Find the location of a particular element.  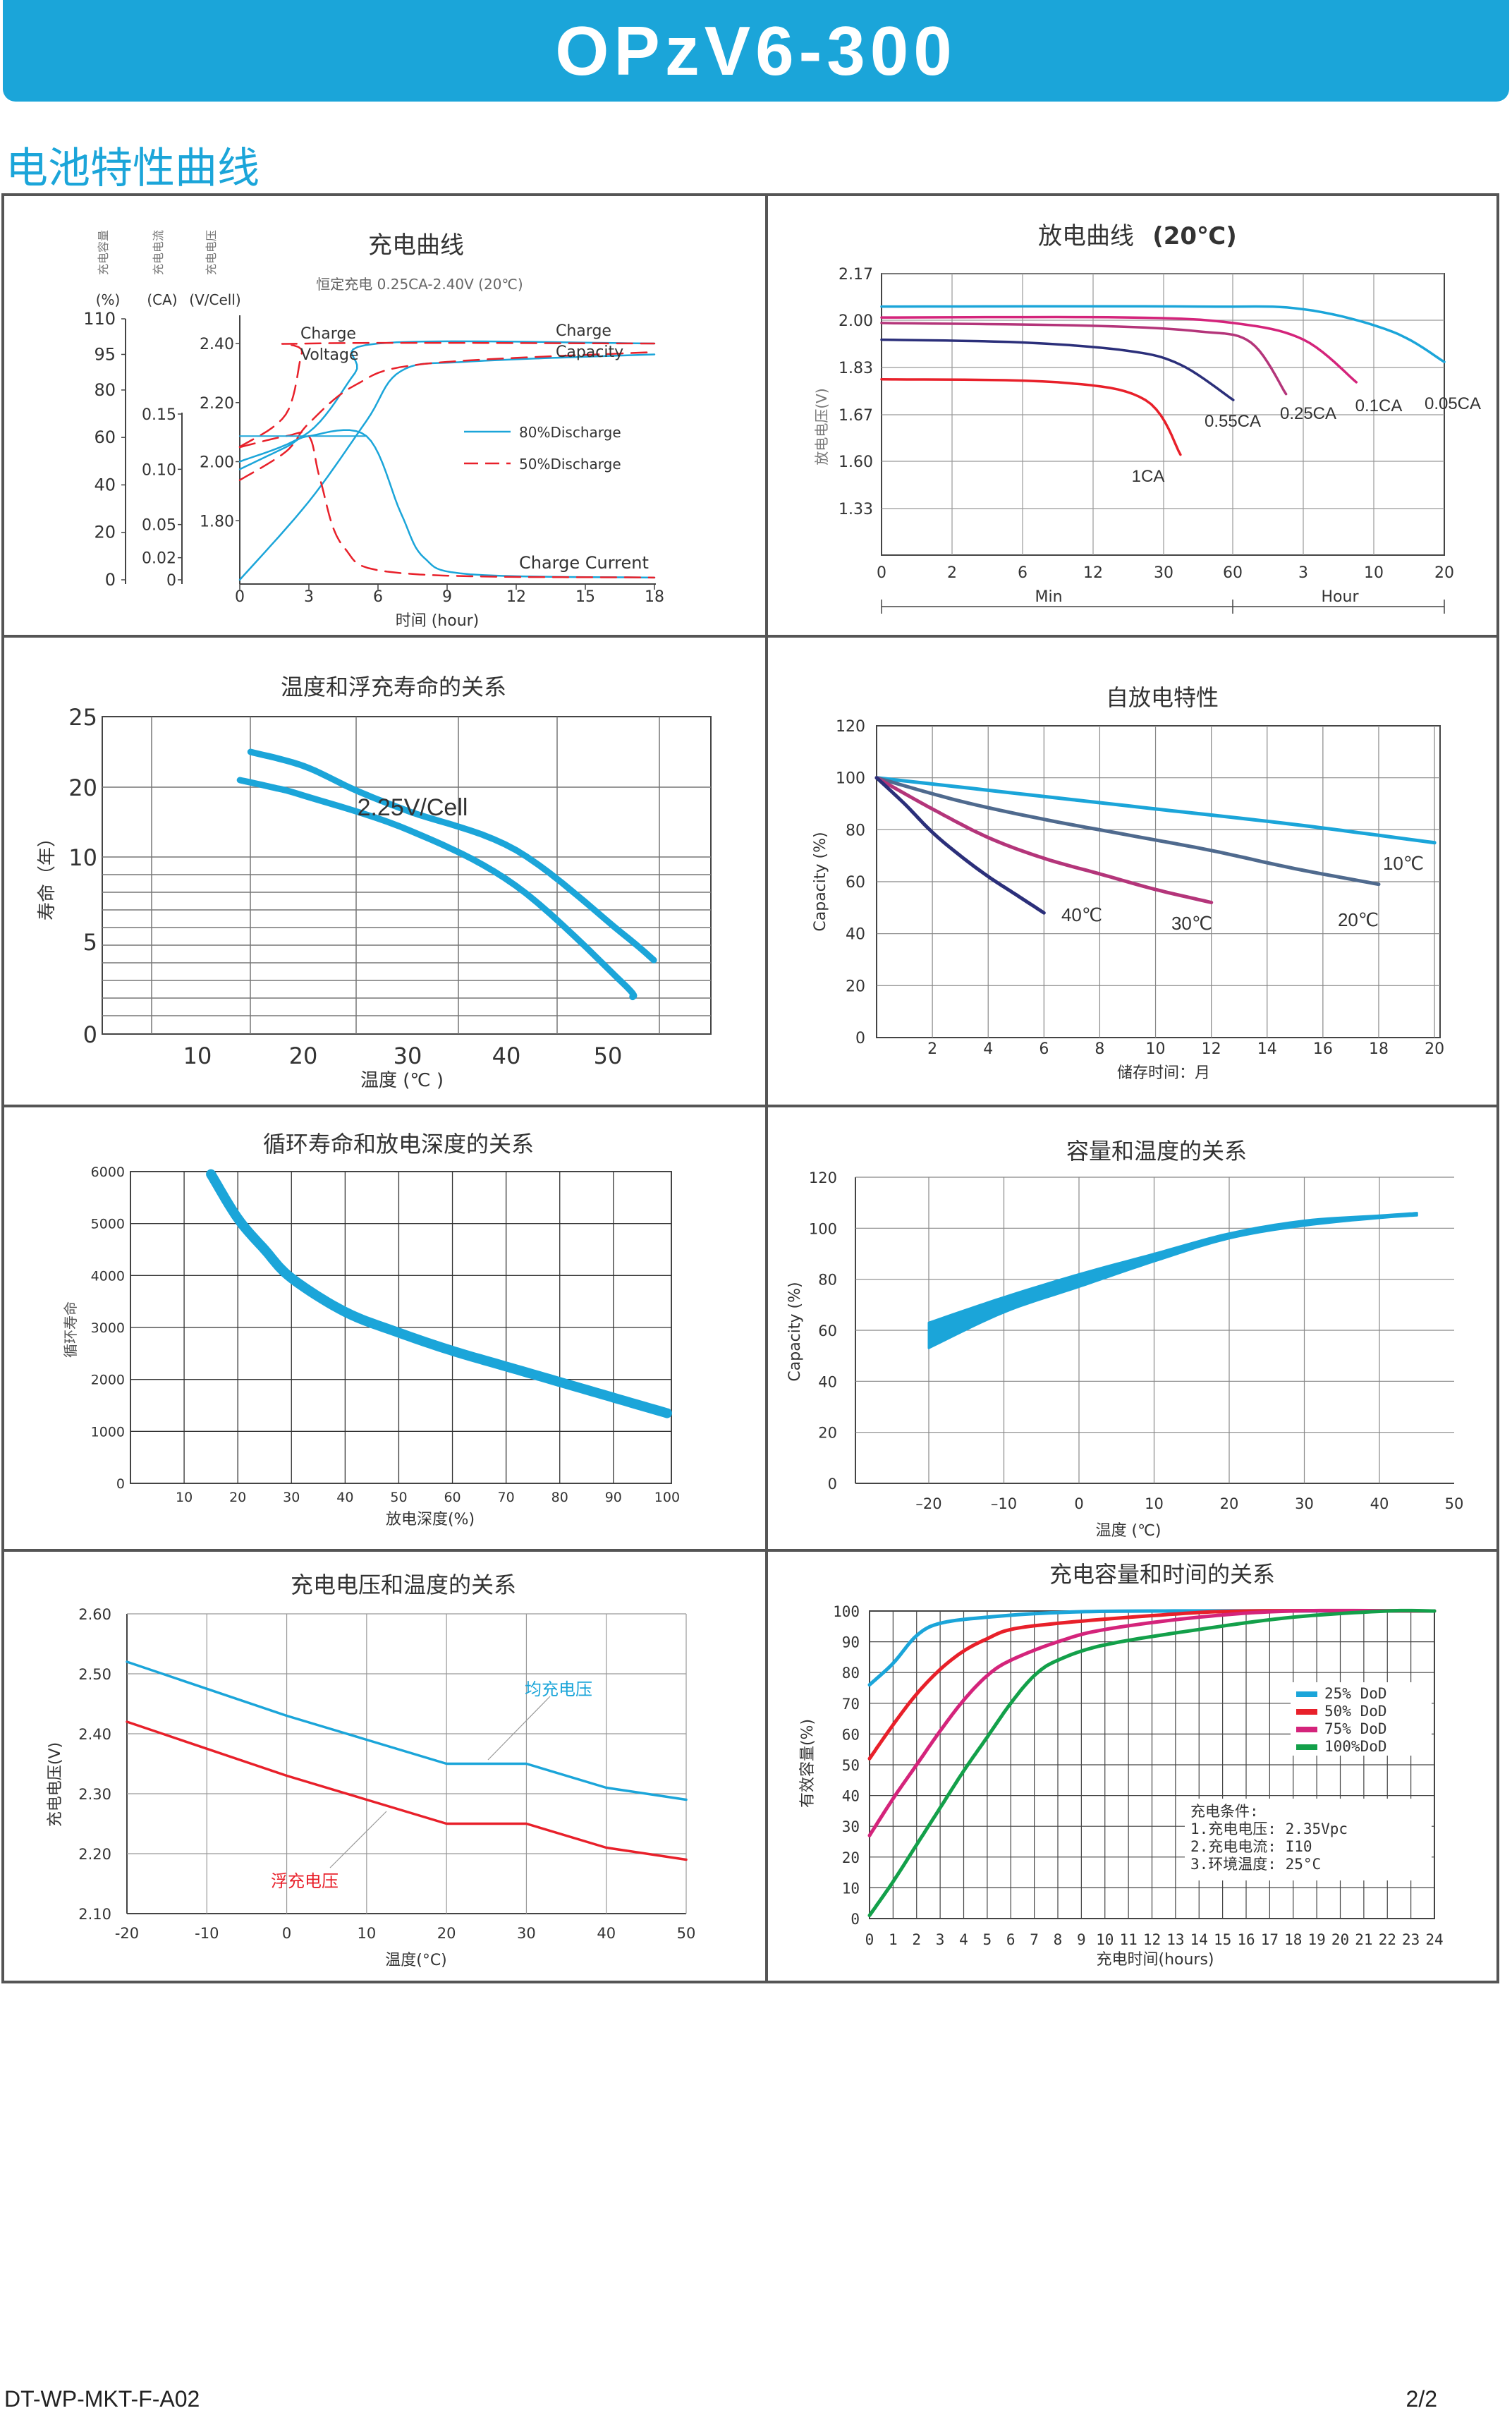

axis-header-voltage: 充电电压 is located at coordinates (211, 252).